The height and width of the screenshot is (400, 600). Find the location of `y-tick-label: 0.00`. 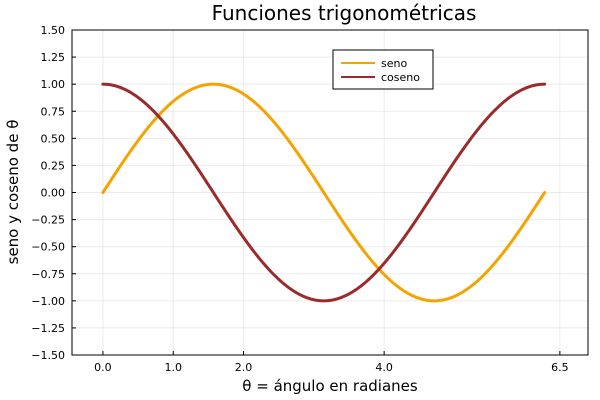

y-tick-label: 0.00 is located at coordinates (53, 193).